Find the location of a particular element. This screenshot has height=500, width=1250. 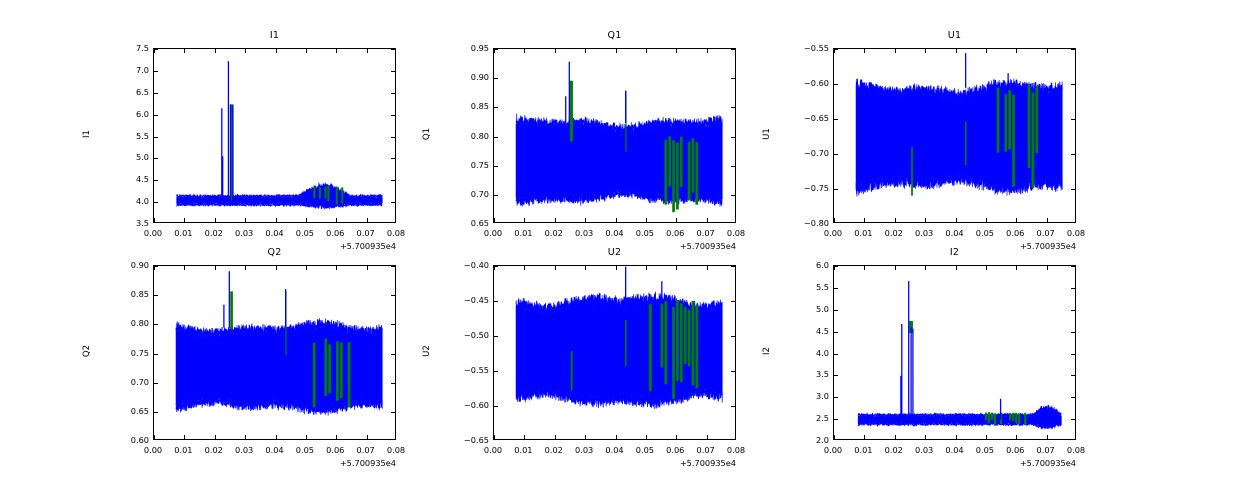

panel-title: U1 is located at coordinates (954, 35).